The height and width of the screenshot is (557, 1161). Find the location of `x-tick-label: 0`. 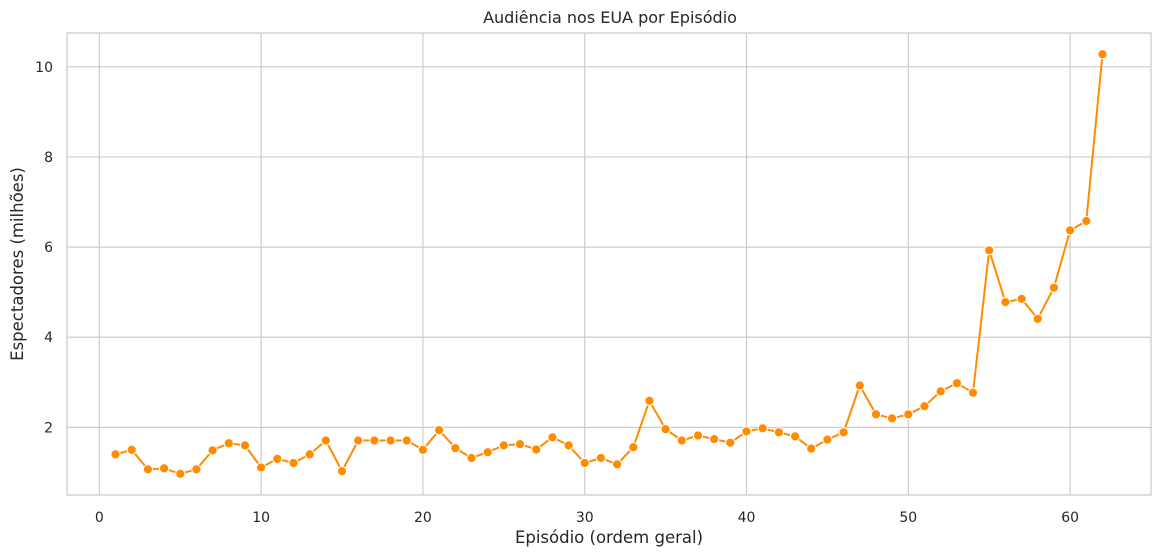

x-tick-label: 0 is located at coordinates (99, 518).